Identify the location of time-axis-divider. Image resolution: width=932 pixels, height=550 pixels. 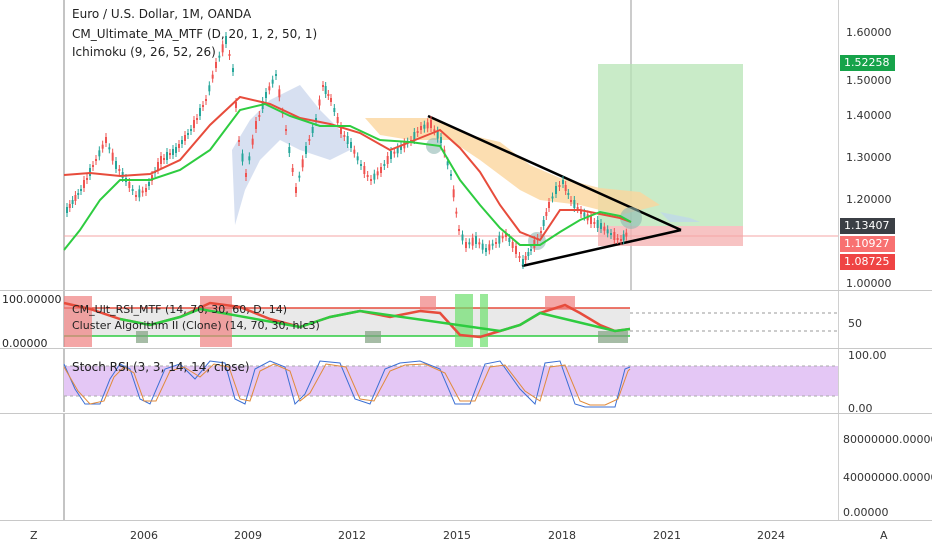
(466, 520).